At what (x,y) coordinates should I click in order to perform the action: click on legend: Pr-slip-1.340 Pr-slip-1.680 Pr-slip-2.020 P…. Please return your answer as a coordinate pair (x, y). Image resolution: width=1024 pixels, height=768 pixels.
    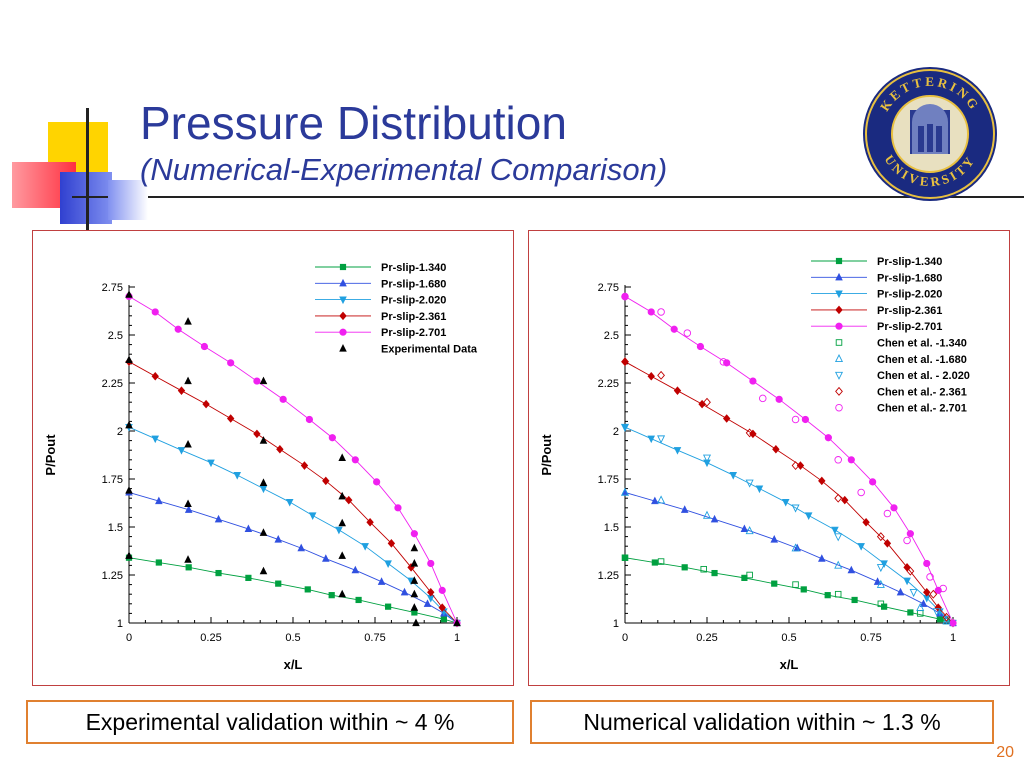
    Looking at the image, I should click on (890, 335).